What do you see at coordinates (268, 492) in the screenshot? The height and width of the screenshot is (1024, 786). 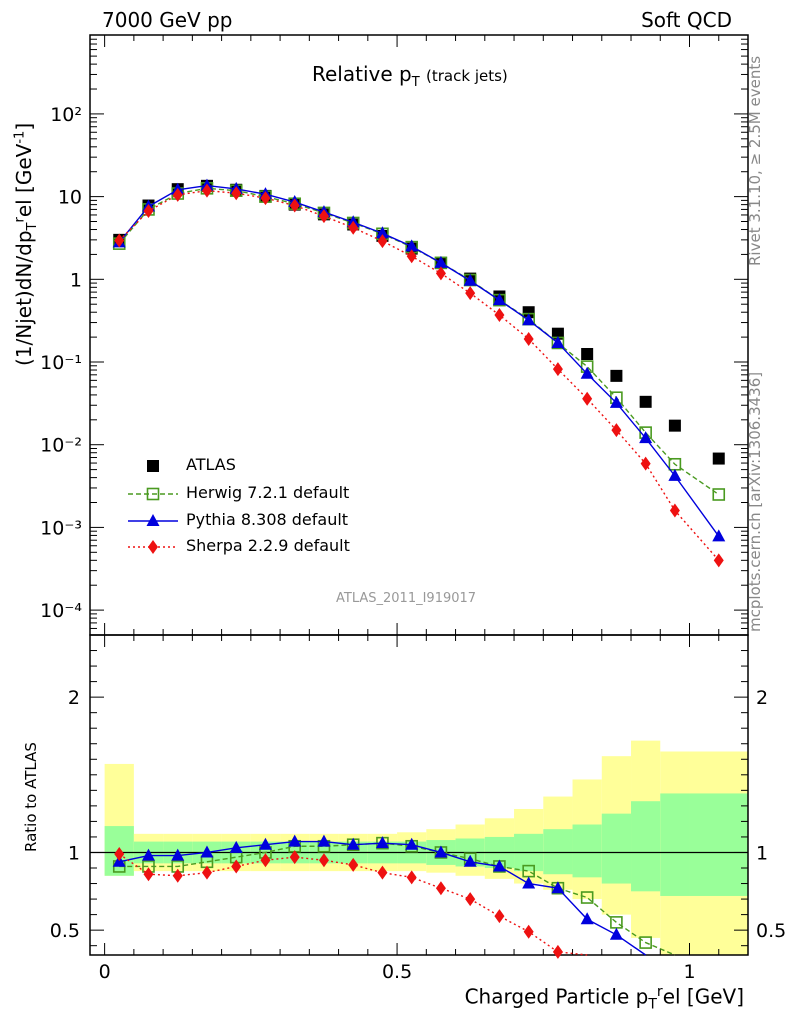 I see `legend-entry-herwig: Herwig 7.2.1 default` at bounding box center [268, 492].